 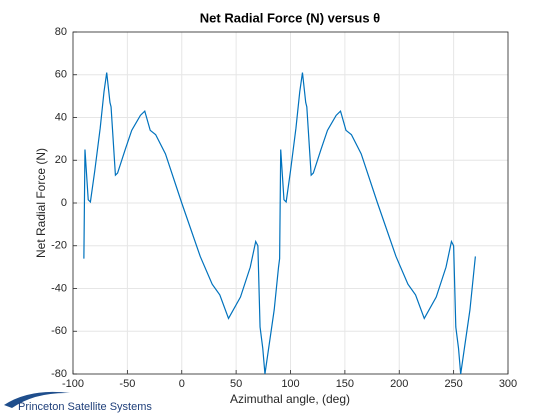 What do you see at coordinates (508, 384) in the screenshot?
I see `x-tick-label: 300` at bounding box center [508, 384].